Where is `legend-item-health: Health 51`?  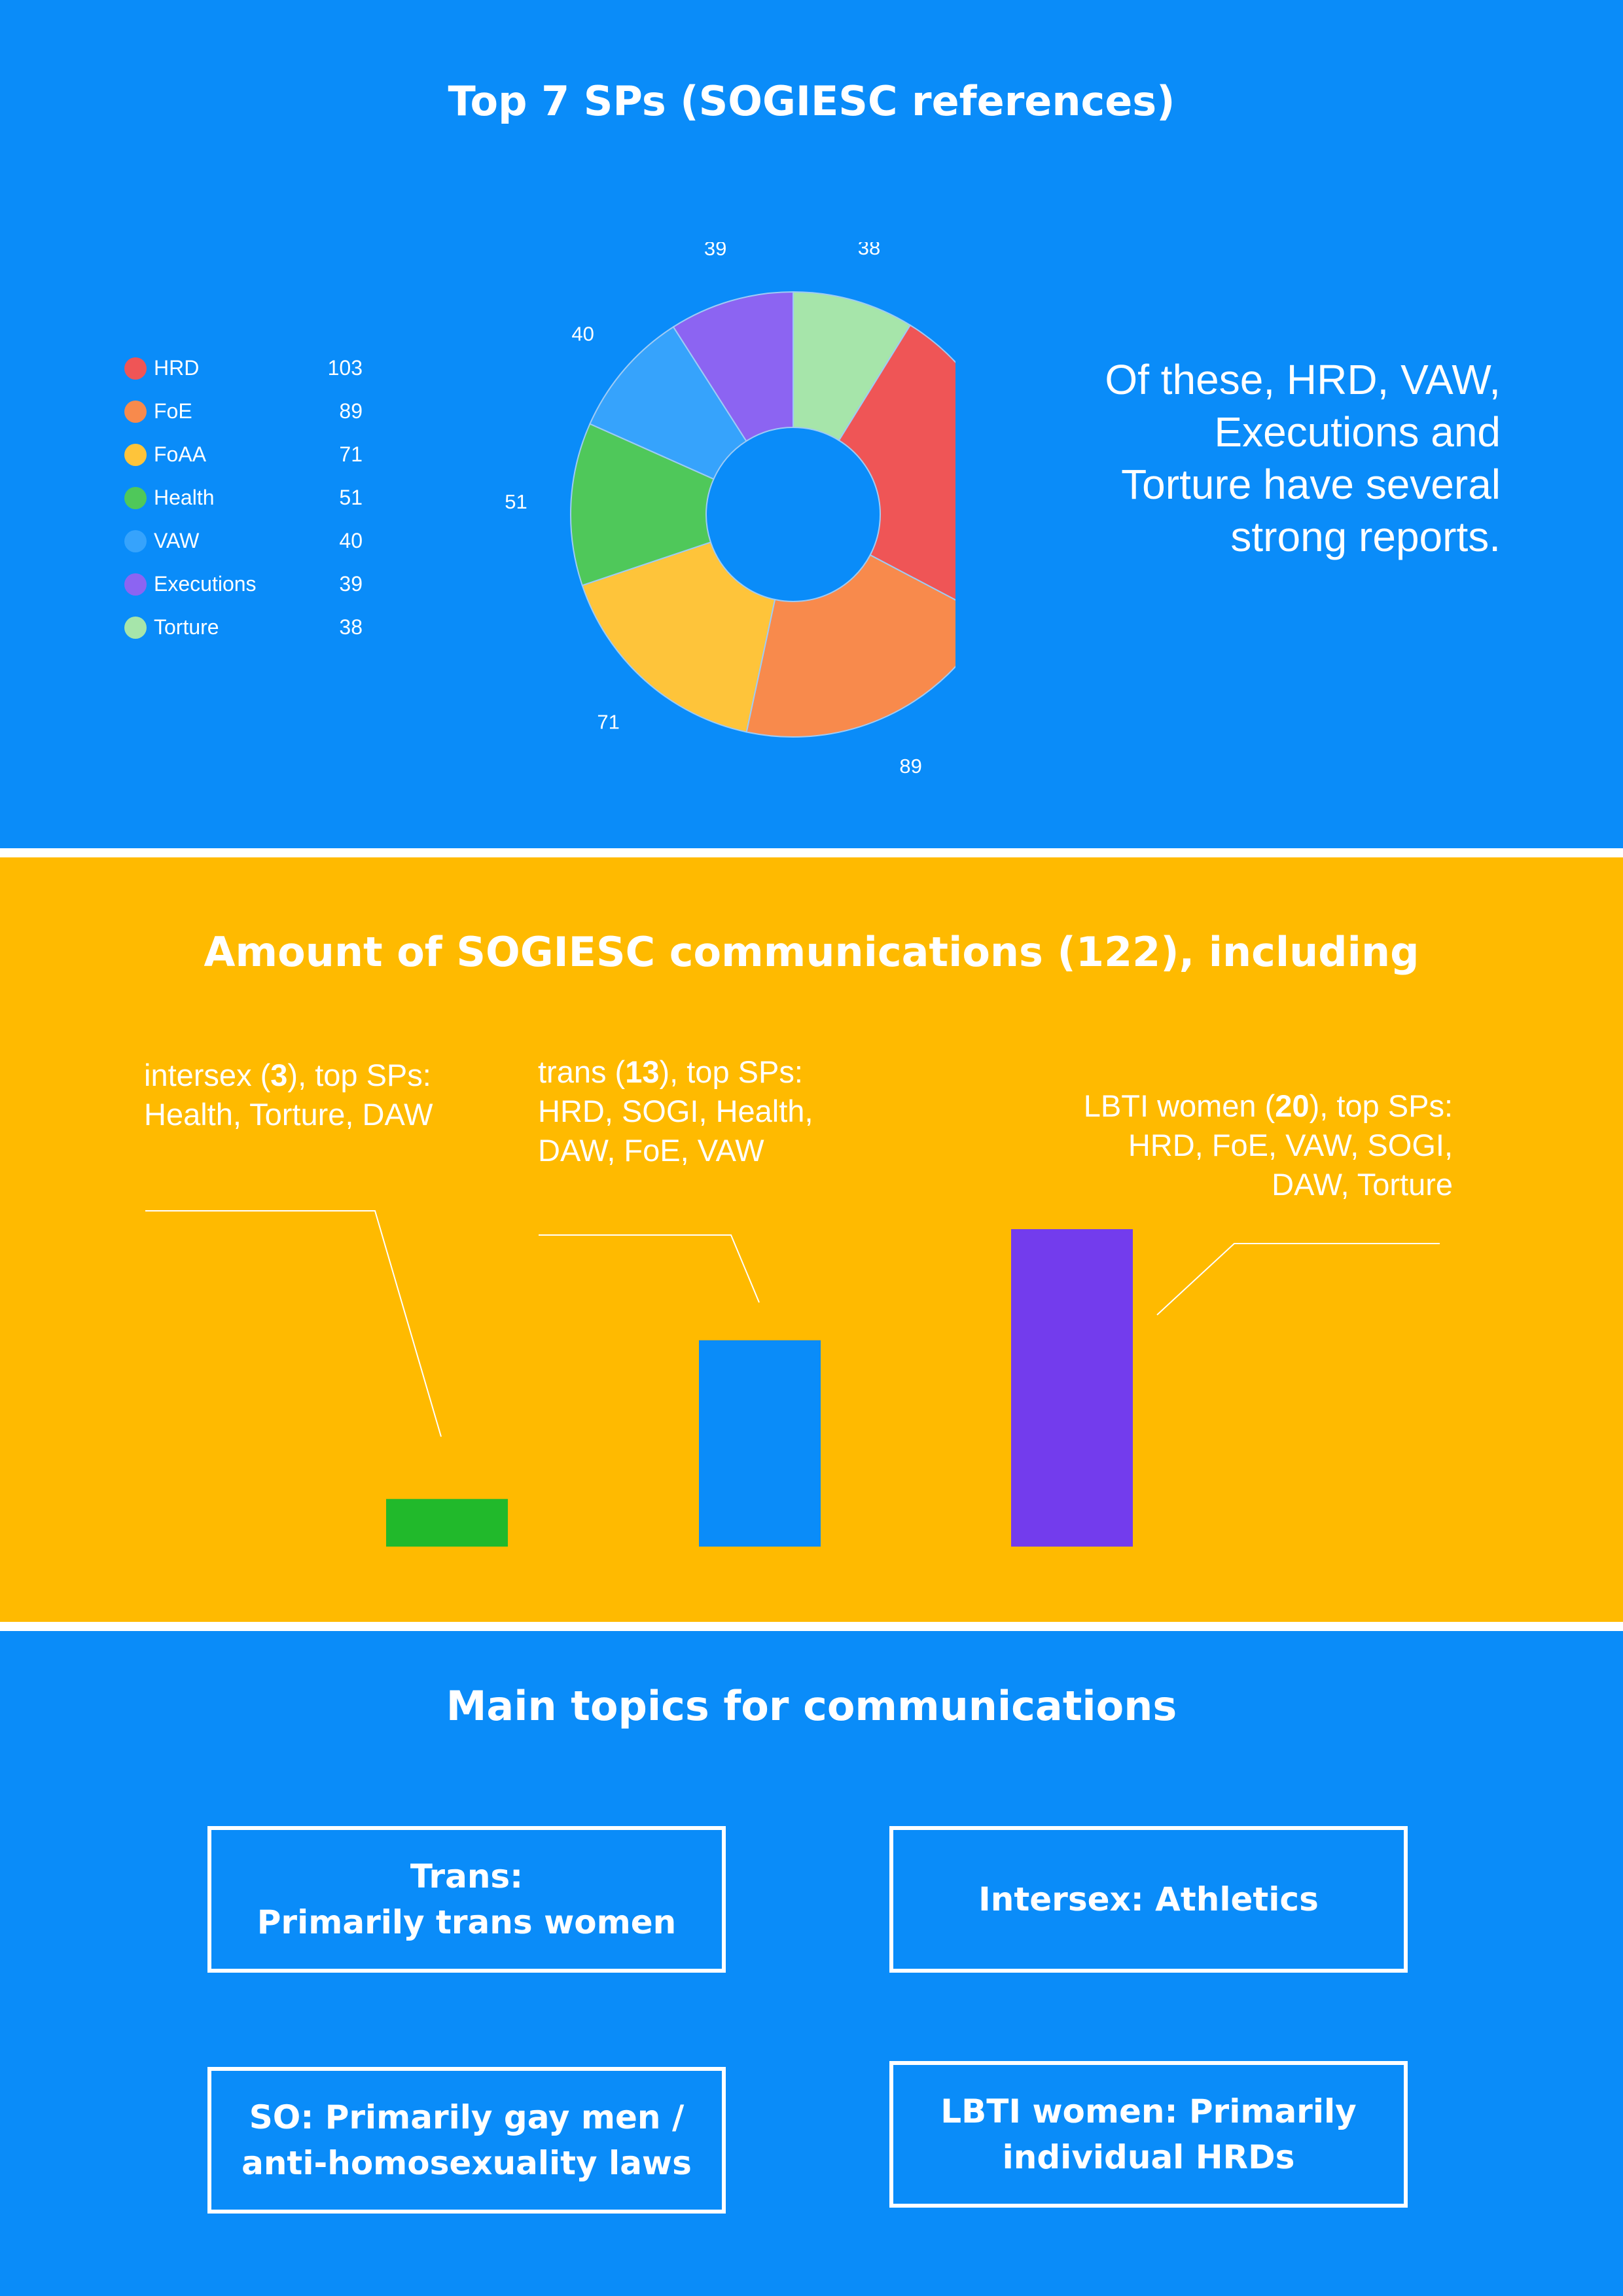 legend-item-health: Health 51 is located at coordinates (255, 504).